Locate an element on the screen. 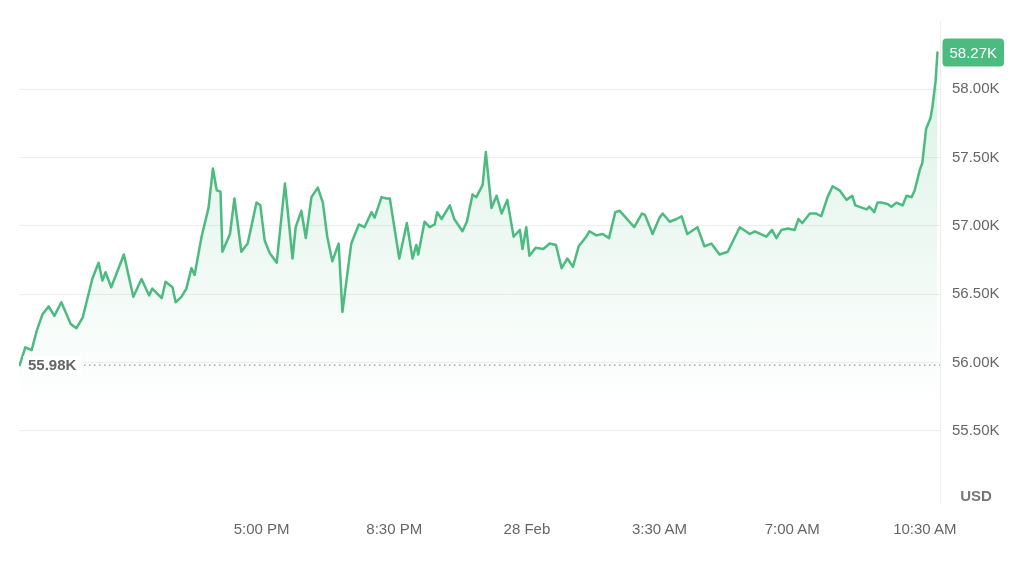  x-tick-label: 28 Feb is located at coordinates (527, 529).